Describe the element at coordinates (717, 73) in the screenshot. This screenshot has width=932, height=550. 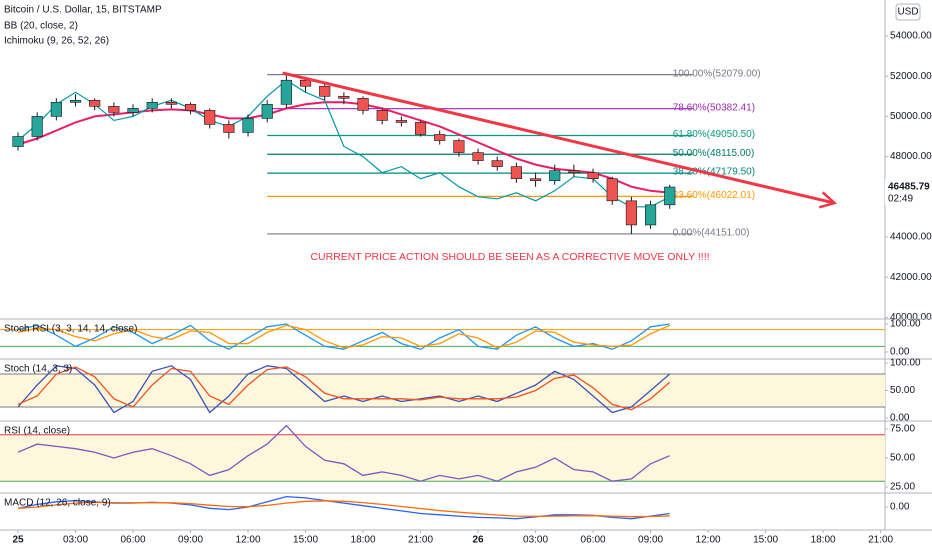
I see `fib-label: 100.00%(52079.00)` at that location.